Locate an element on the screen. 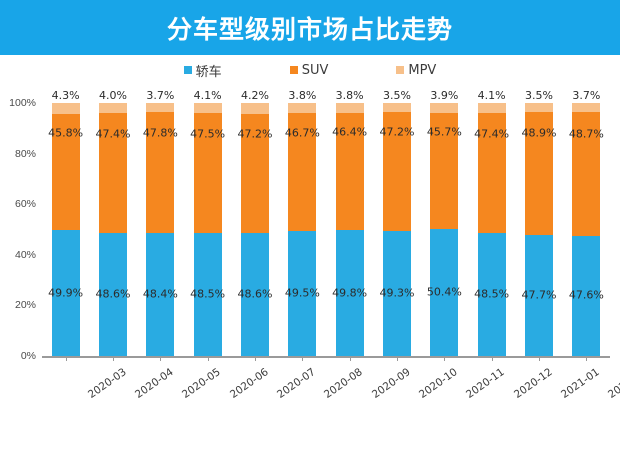 The width and height of the screenshot is (620, 465). bar-column: 49.5% 46.7% 3.8% is located at coordinates (302, 222).